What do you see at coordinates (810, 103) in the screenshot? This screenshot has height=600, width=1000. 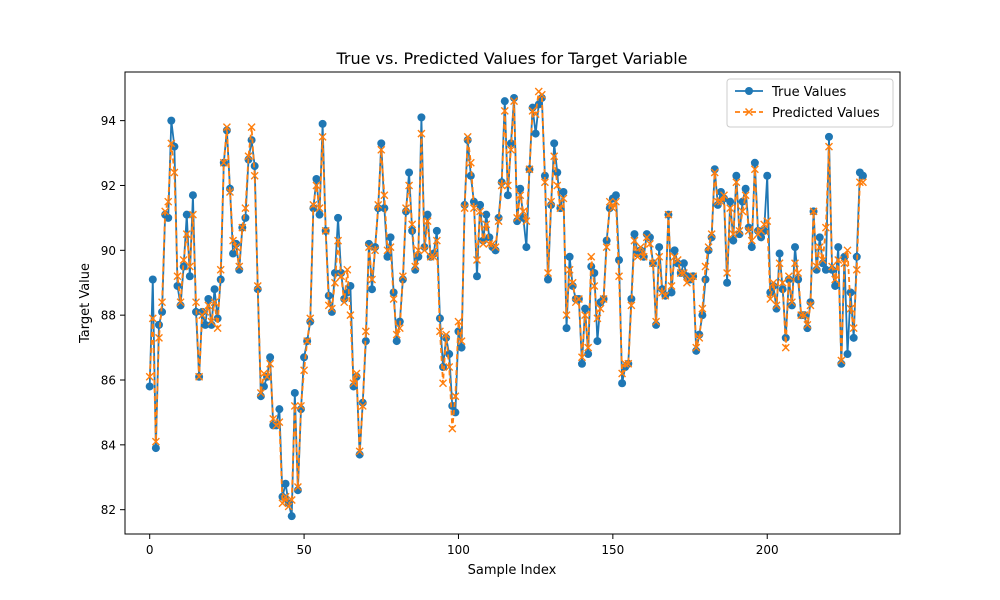 I see `legend: True Values Predicted Values` at bounding box center [810, 103].